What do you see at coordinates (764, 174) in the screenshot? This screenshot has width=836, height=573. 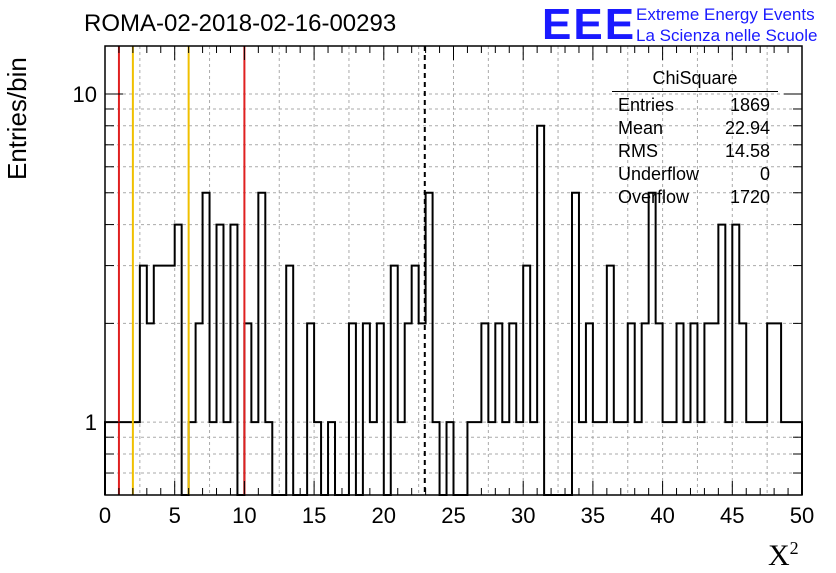 I see `stats-value: 0` at bounding box center [764, 174].